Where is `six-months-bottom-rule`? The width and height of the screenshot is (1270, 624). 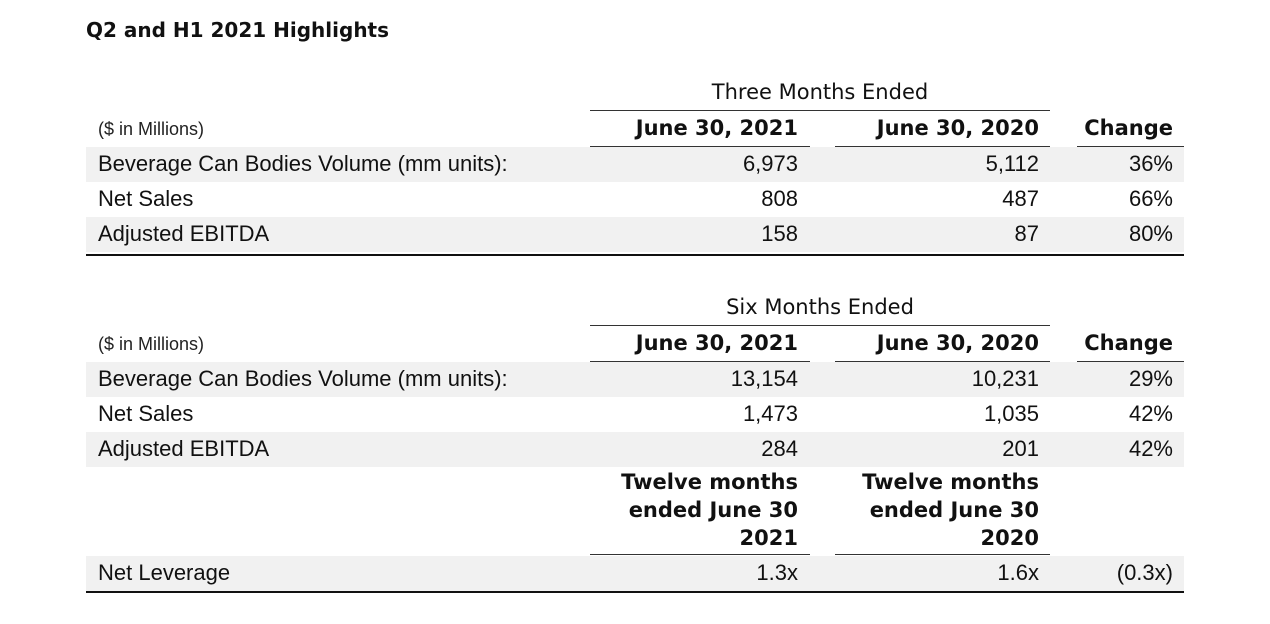
six-months-bottom-rule is located at coordinates (635, 592).